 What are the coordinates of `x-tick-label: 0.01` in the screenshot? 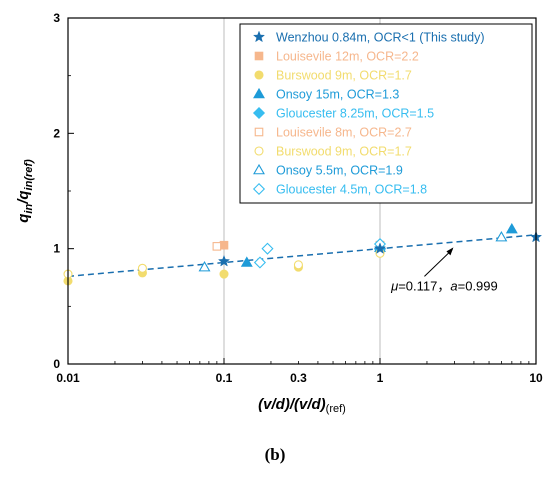 It's located at (68, 378).